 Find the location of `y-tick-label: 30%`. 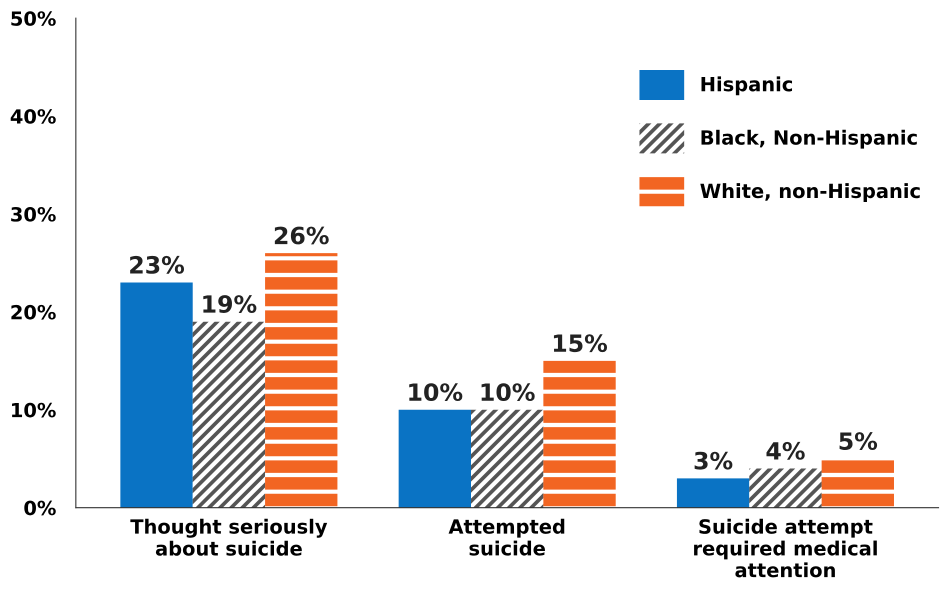

y-tick-label: 30% is located at coordinates (33, 214).